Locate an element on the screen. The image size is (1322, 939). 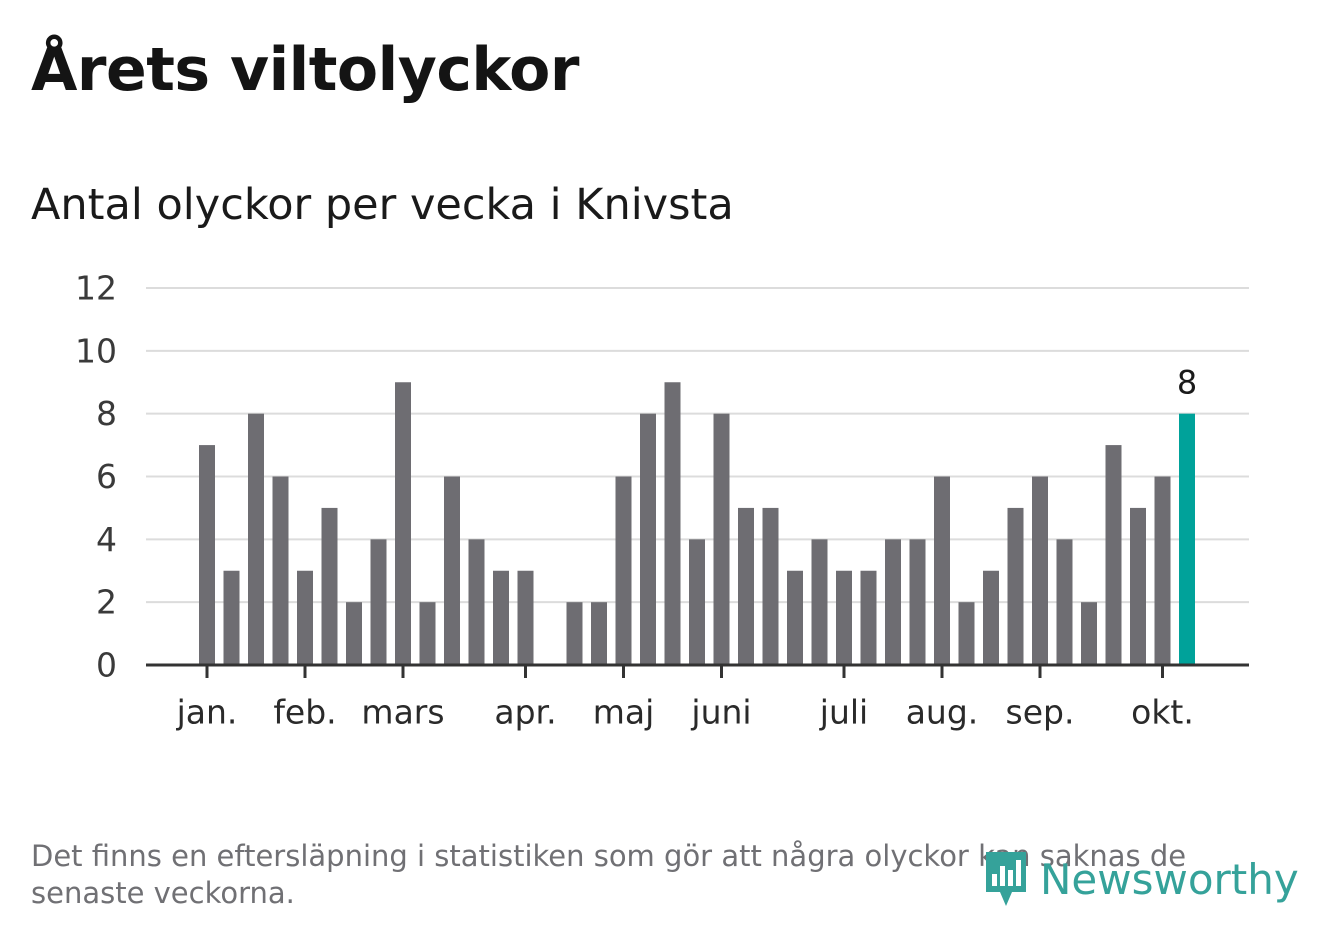
y-axis-labels: 0 2 4 6 8 10 12 is located at coordinates (96, 477).